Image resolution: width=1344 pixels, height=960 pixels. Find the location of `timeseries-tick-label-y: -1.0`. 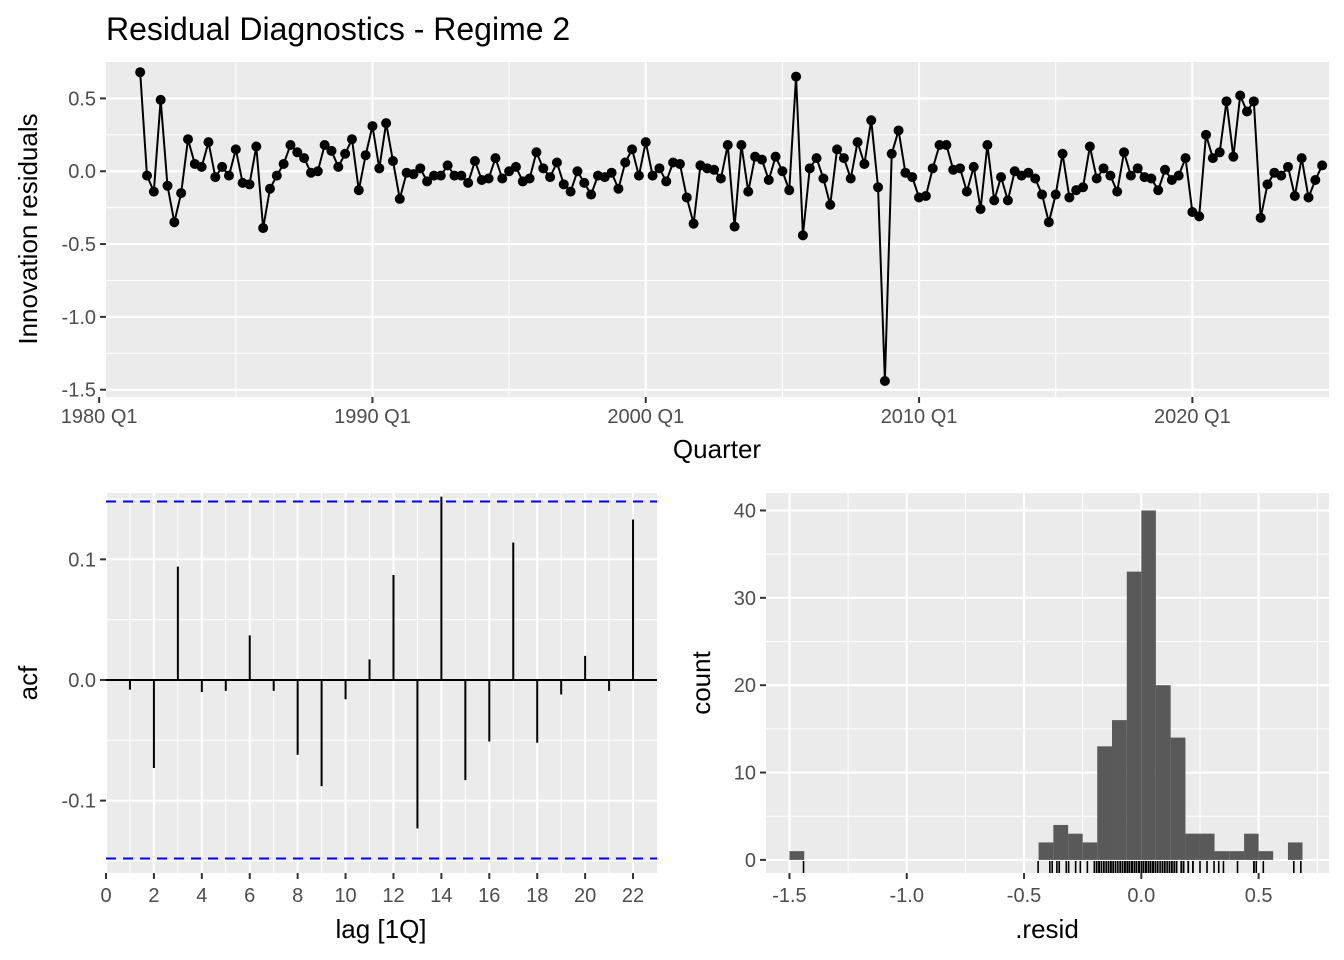

timeseries-tick-label-y: -1.0 is located at coordinates (79, 318).